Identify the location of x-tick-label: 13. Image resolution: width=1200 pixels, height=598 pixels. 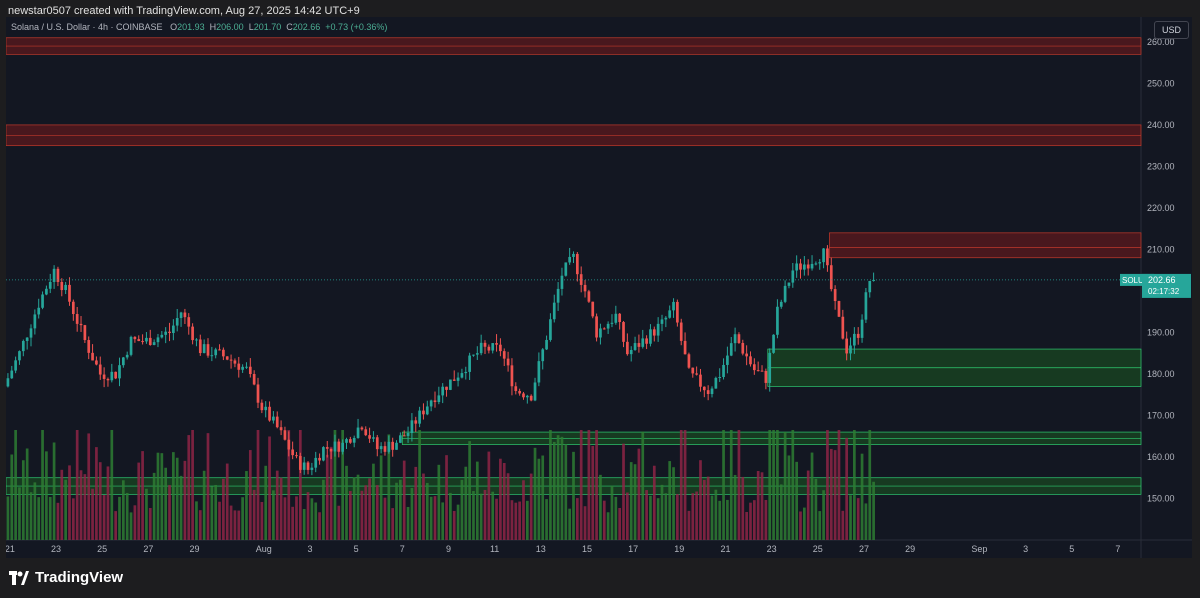
(541, 549).